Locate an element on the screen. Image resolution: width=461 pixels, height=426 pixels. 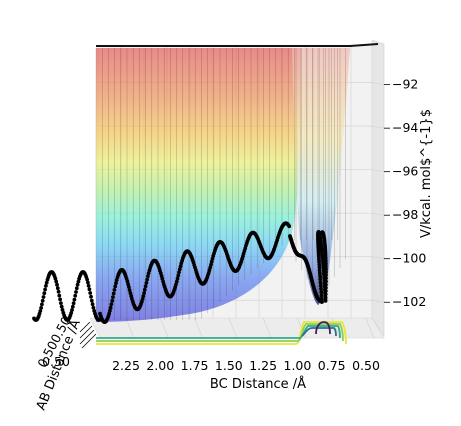
z-tick-label: −98 is located at coordinates (405, 214).